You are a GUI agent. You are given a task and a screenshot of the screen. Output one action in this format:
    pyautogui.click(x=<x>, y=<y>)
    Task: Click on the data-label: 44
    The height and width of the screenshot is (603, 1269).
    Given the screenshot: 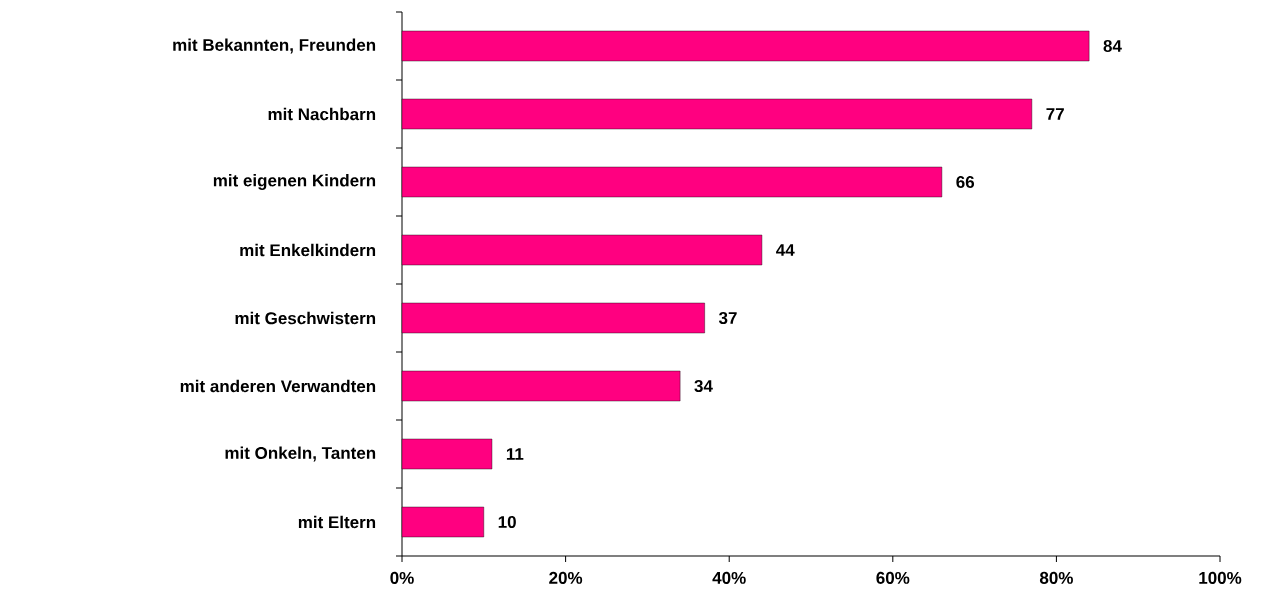 What is the action you would take?
    pyautogui.click(x=785, y=250)
    